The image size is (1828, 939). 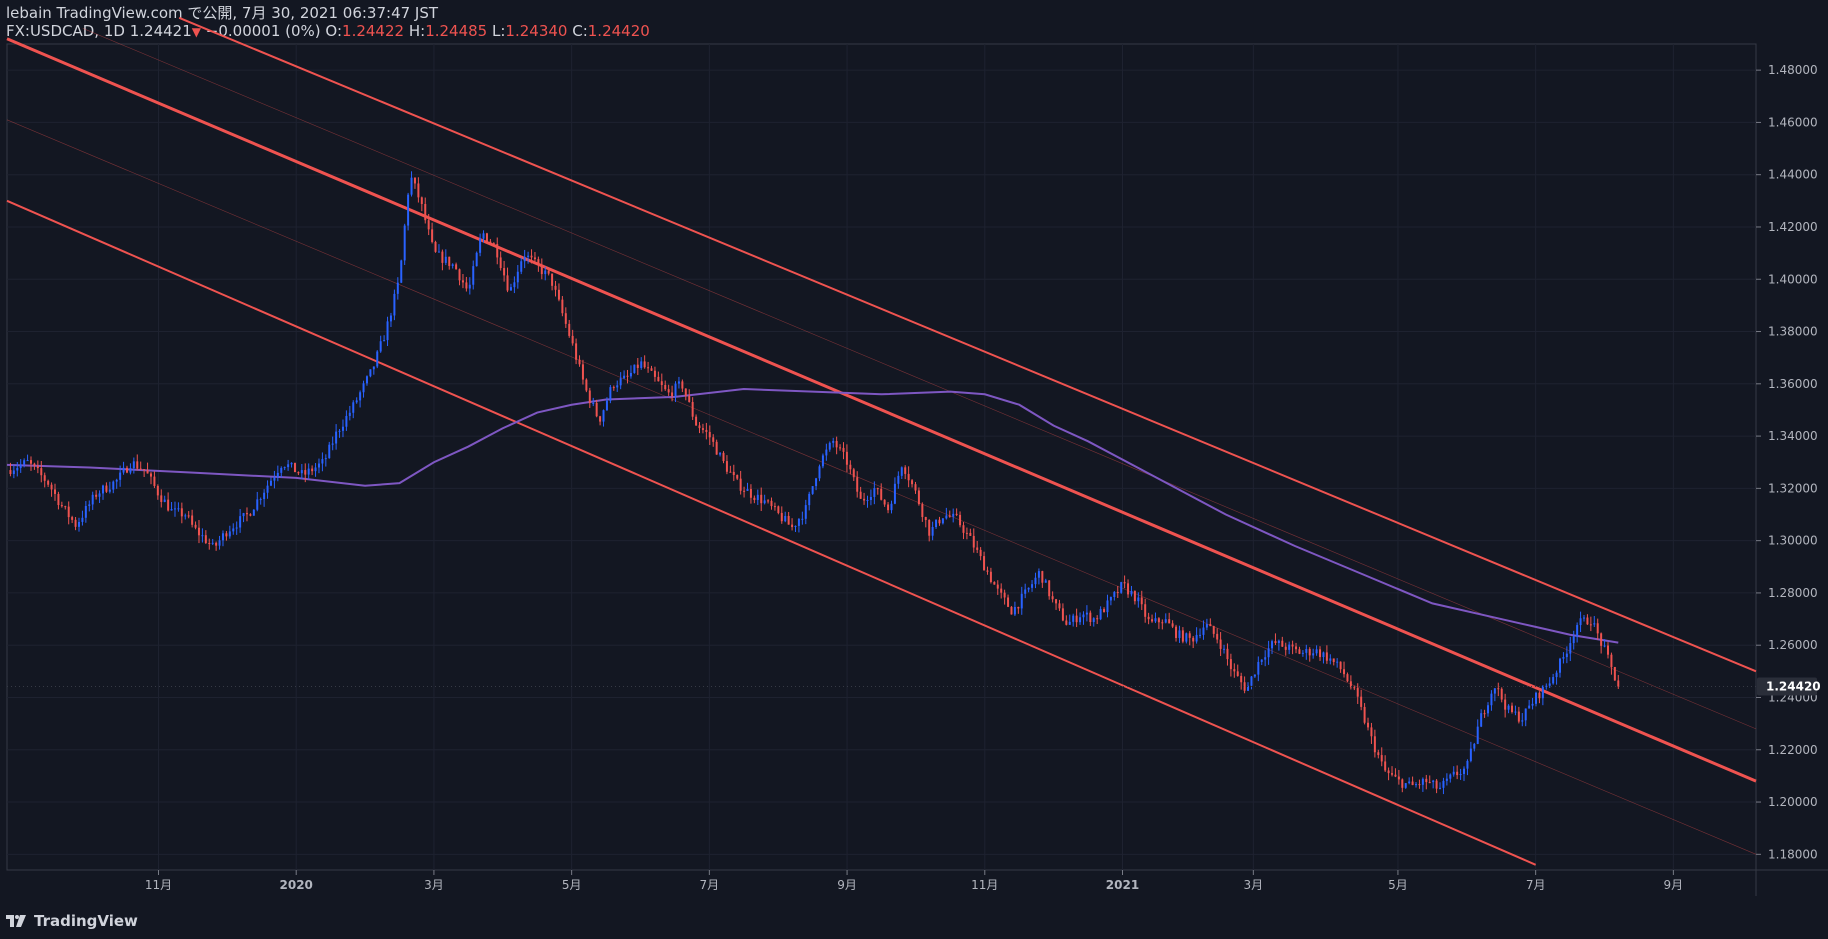 I want to click on price-tick-label: 1.44000, so click(x=1793, y=175).